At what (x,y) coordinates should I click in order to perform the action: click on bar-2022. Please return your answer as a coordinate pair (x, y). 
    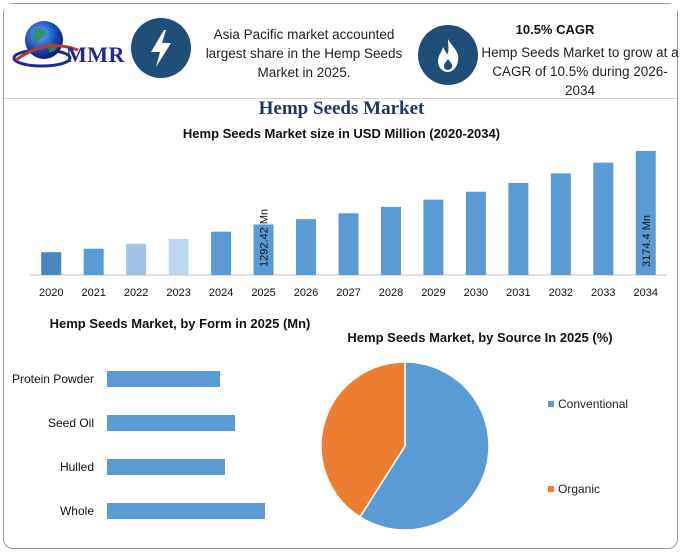
    Looking at the image, I should click on (136, 259).